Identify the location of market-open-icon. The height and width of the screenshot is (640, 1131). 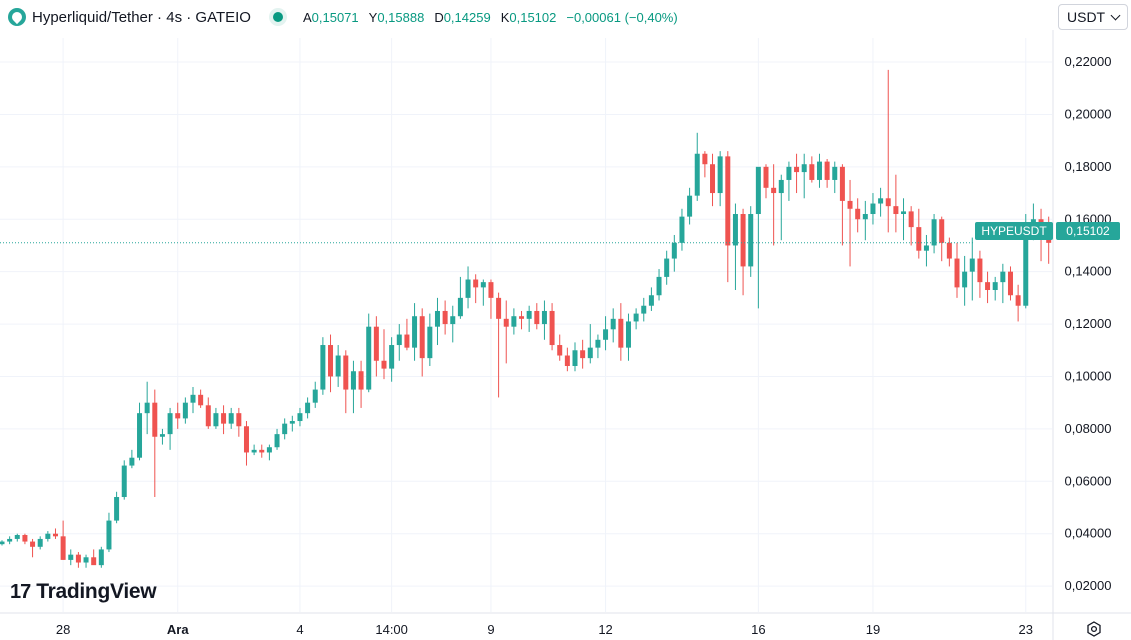
(277, 17).